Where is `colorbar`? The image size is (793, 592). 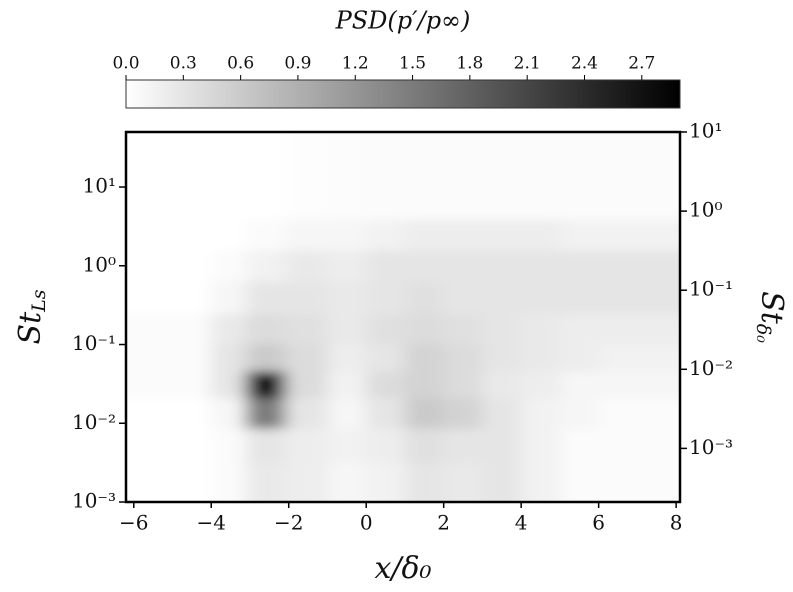
colorbar is located at coordinates (403, 94).